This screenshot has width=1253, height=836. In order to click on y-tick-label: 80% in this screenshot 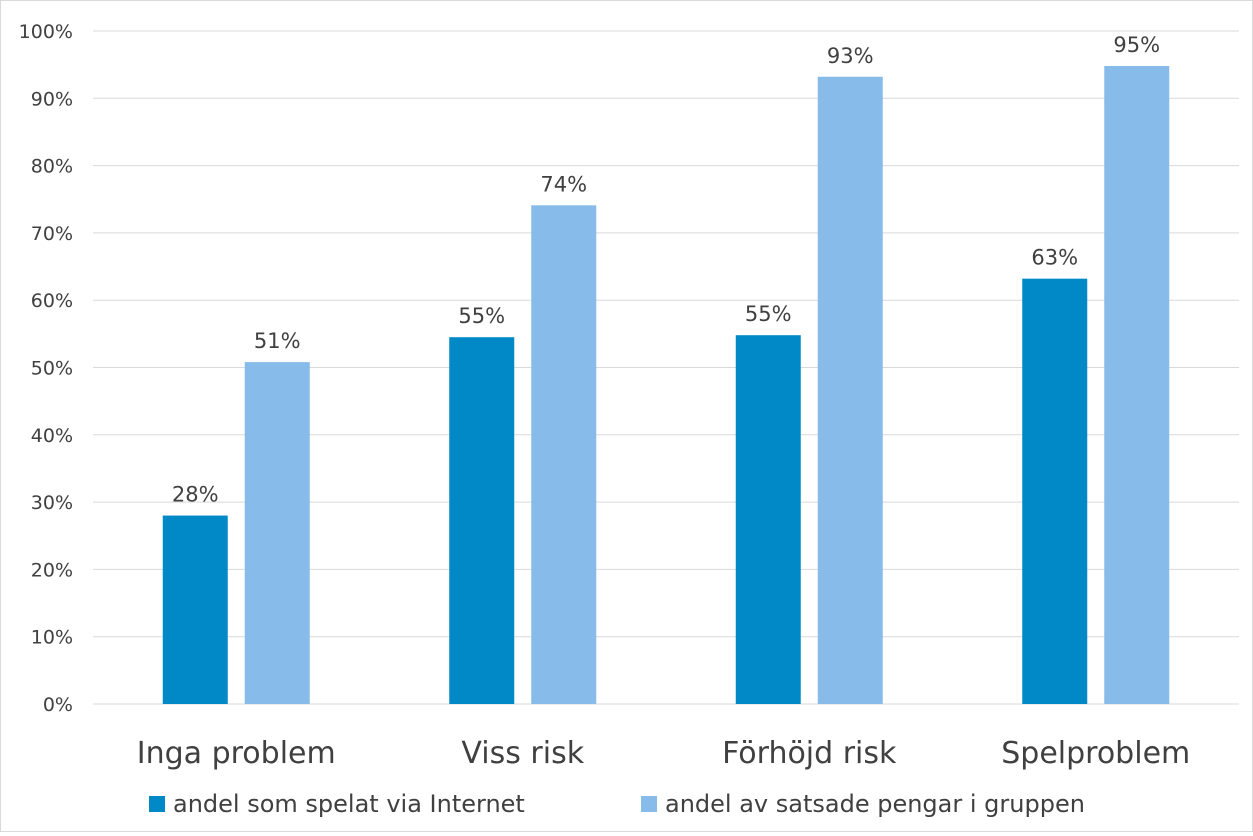, I will do `click(52, 167)`.